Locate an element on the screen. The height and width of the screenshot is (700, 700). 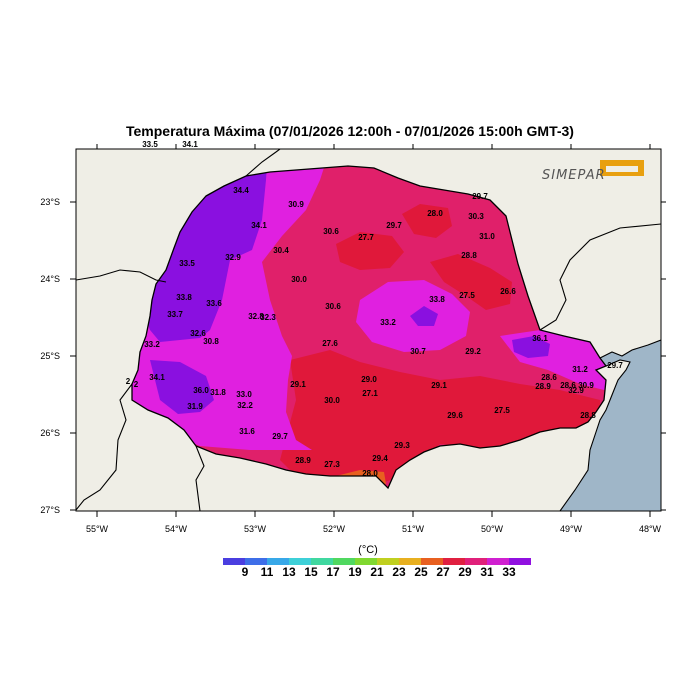
border-ms-sp is located at coordinates (263, 163).